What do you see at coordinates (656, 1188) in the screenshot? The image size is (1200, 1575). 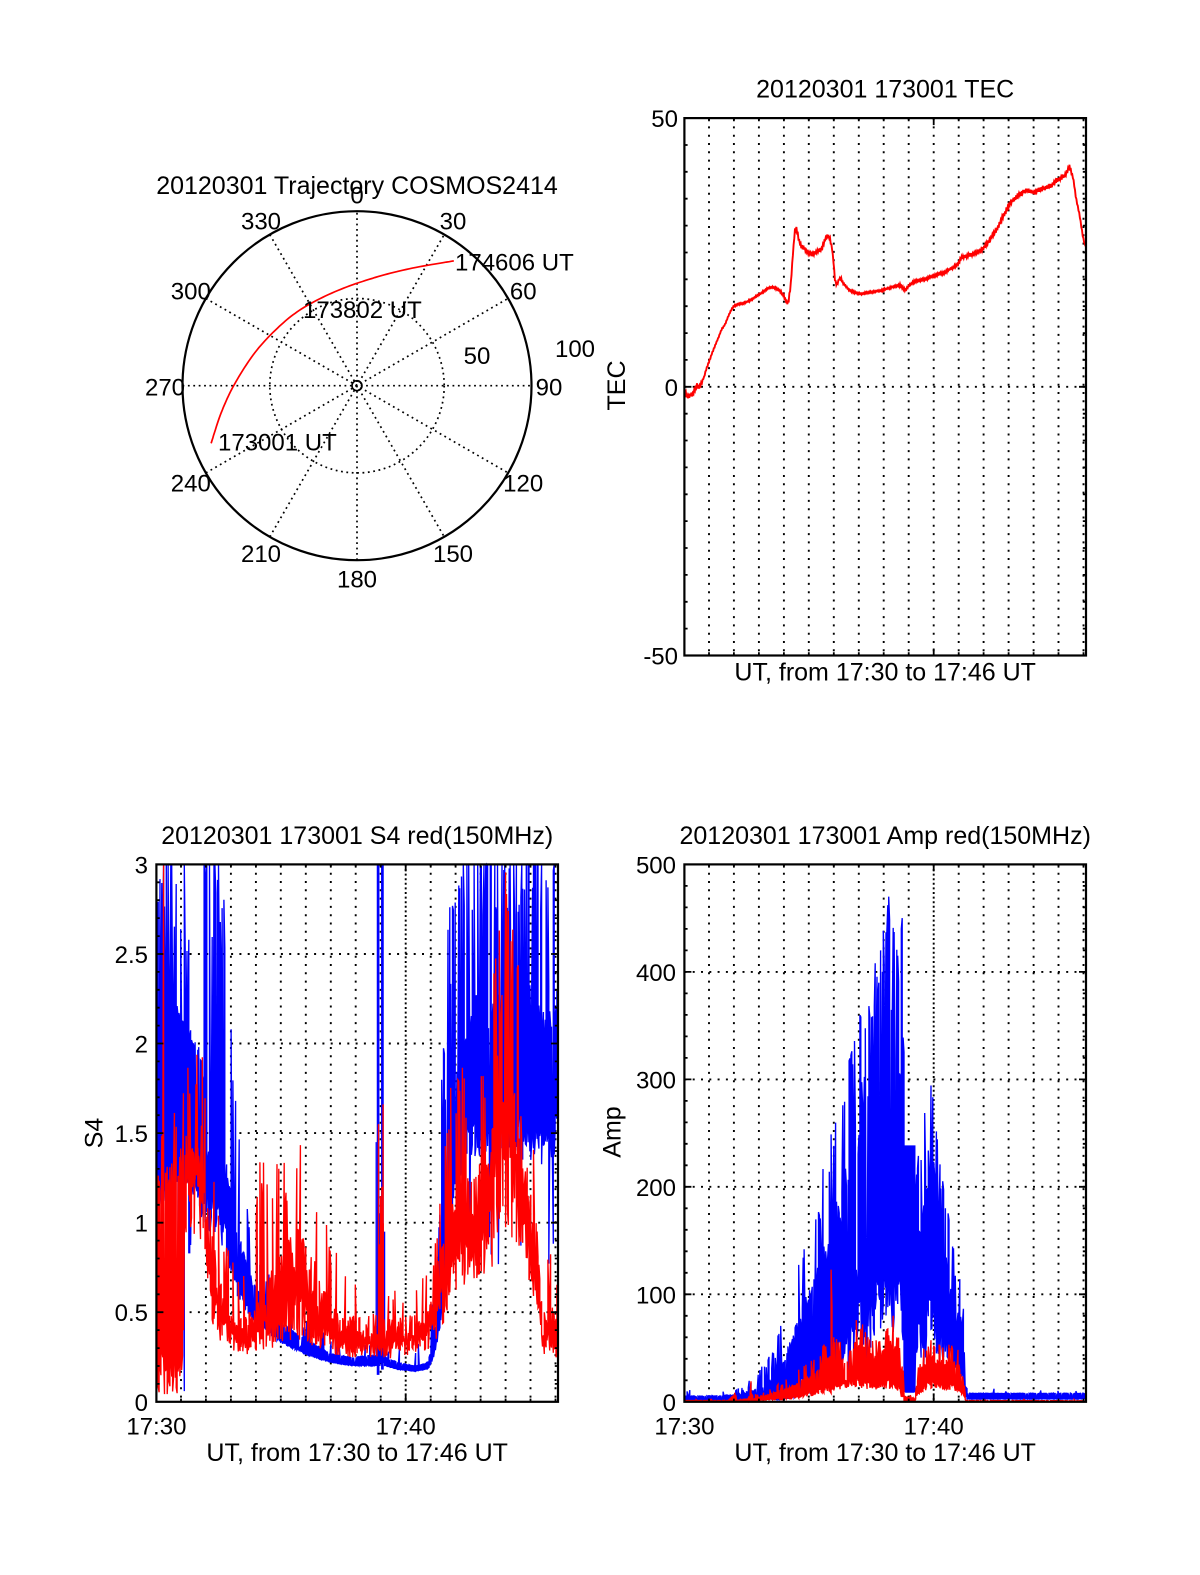 I see `svg-text: 200` at bounding box center [656, 1188].